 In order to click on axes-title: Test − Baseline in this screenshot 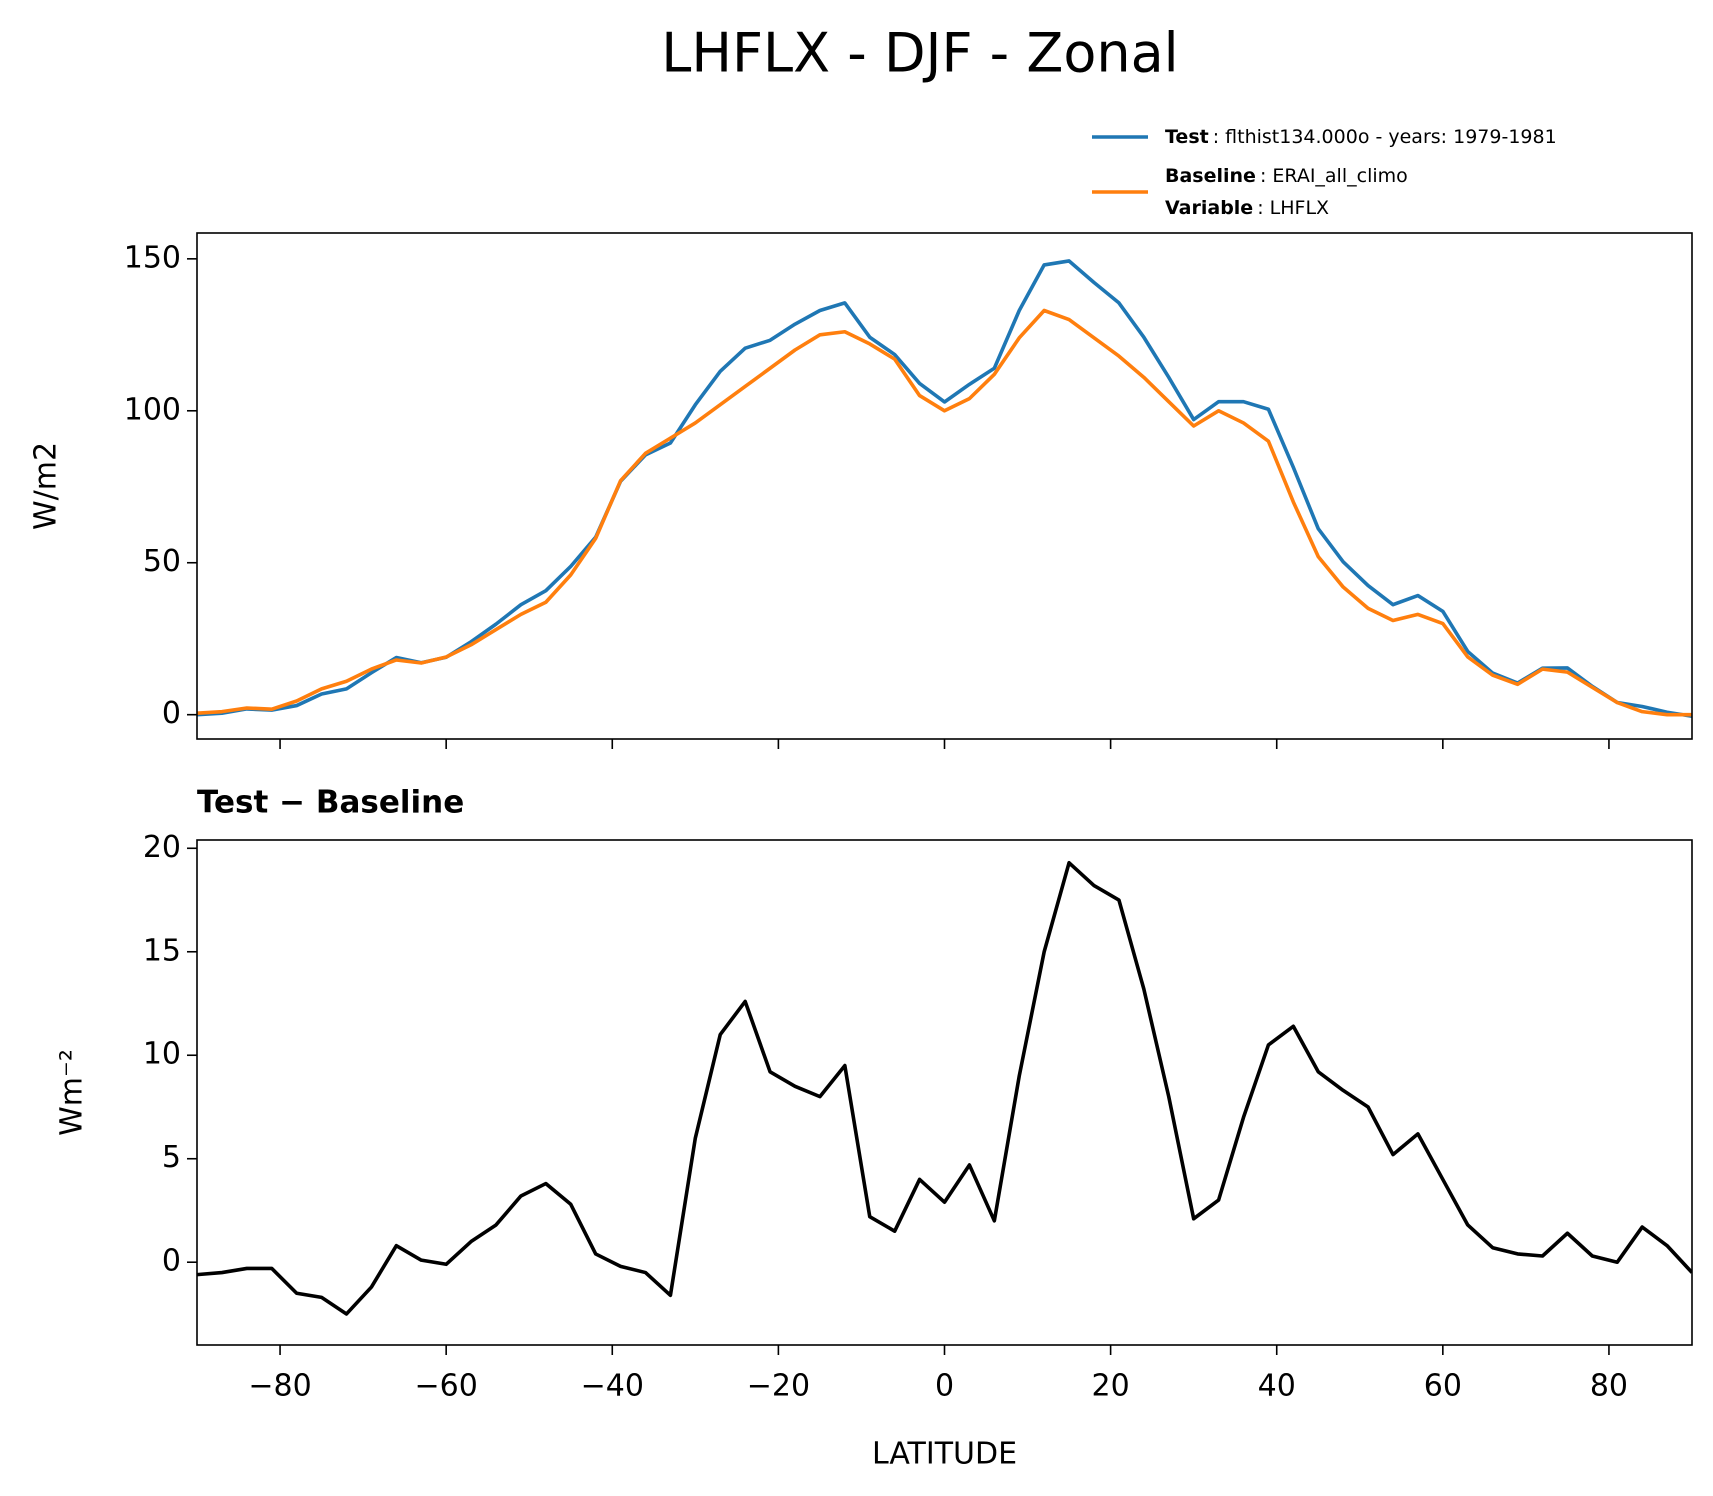, I will do `click(330, 803)`.